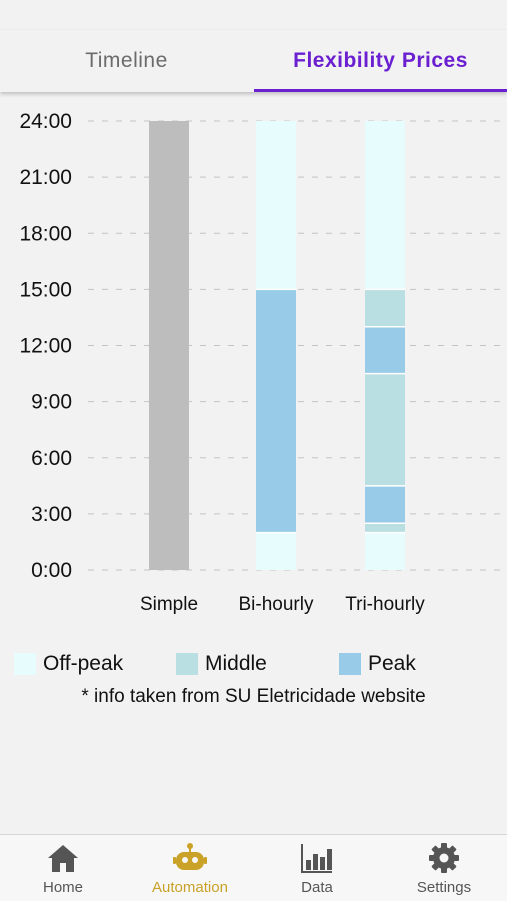 The width and height of the screenshot is (507, 901). Describe the element at coordinates (126, 60) in the screenshot. I see `tab-timeline: Timeline` at that location.